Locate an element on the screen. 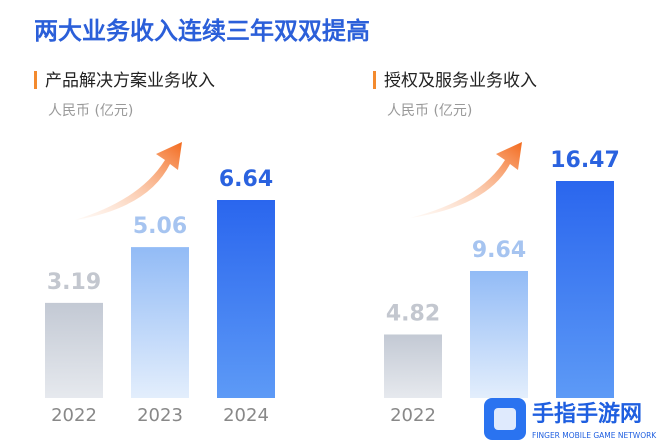 The width and height of the screenshot is (672, 447). value-label: 3.19 is located at coordinates (74, 282).